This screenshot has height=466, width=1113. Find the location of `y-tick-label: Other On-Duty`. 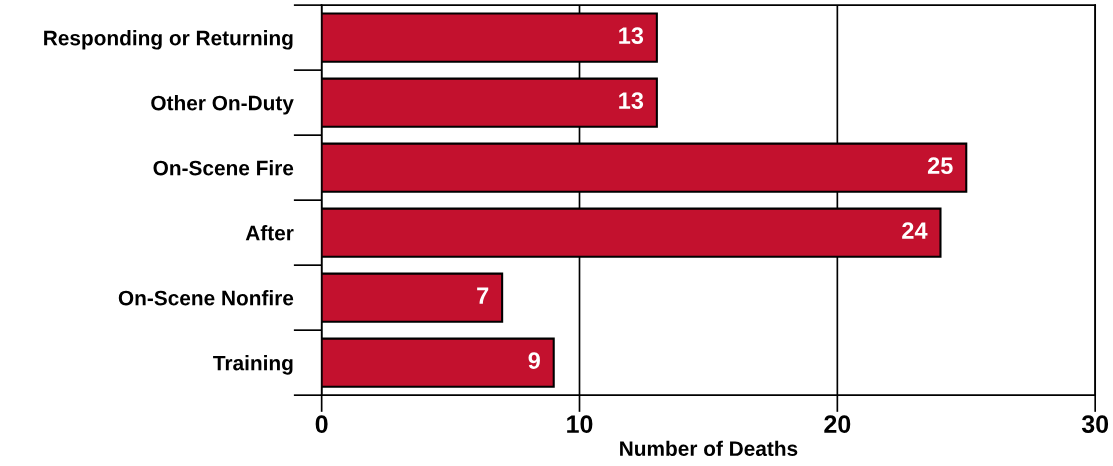

y-tick-label: Other On-Duty is located at coordinates (222, 105).